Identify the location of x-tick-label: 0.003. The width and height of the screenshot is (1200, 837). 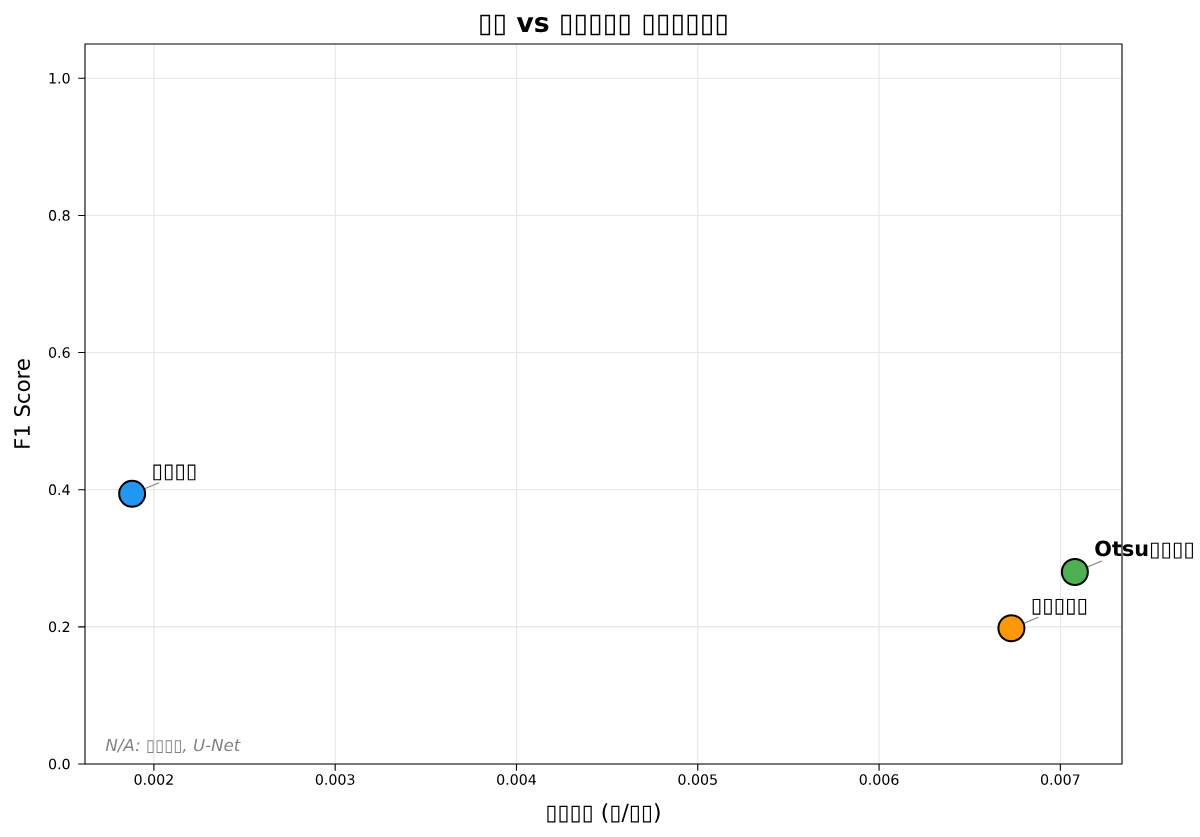
(335, 779).